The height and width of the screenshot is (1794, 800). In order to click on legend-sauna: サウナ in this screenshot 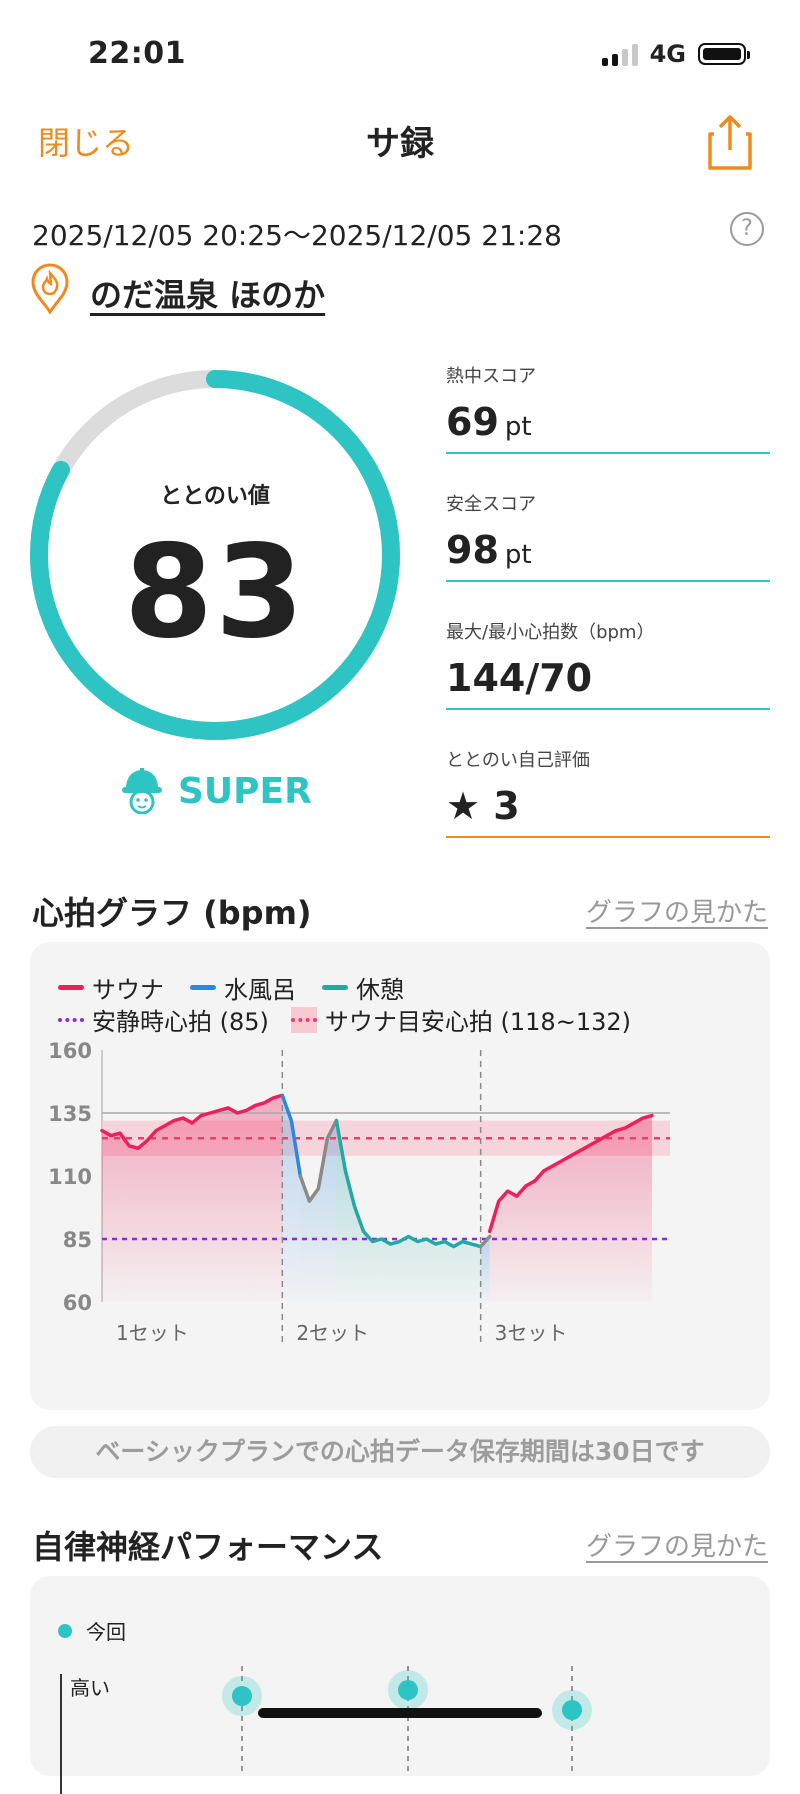, I will do `click(111, 987)`.